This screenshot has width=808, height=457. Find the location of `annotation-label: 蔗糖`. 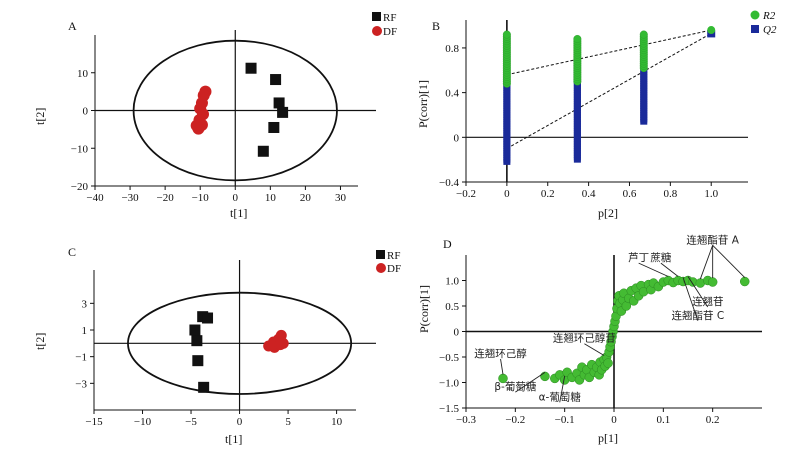

annotation-label: 蔗糖 is located at coordinates (660, 257).